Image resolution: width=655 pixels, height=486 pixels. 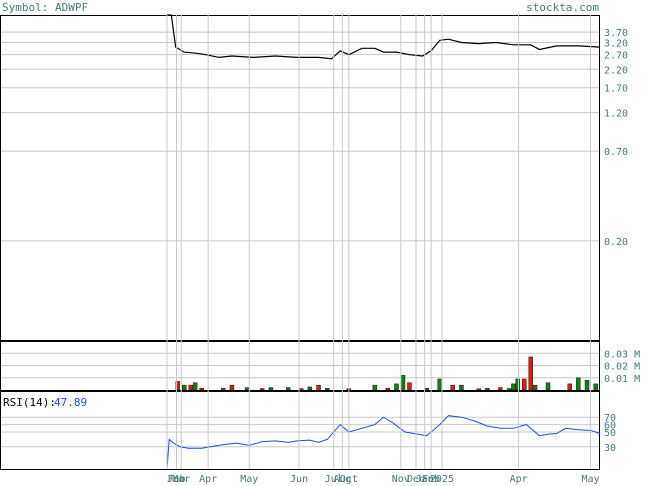 I want to click on price-tick-label: 0.70, so click(x=616, y=152).